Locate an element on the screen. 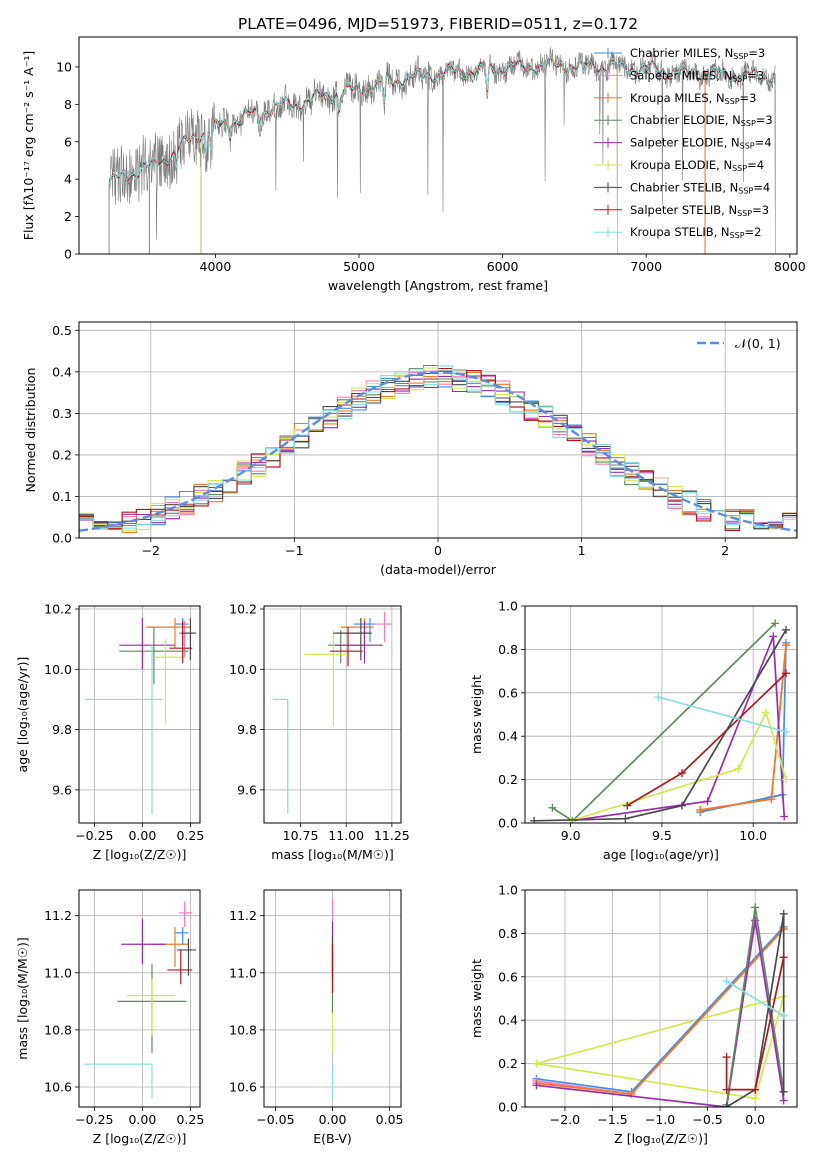 Image resolution: width=819 pixels, height=1170 pixels. y-tick-label: 0.1 is located at coordinates (62, 496).